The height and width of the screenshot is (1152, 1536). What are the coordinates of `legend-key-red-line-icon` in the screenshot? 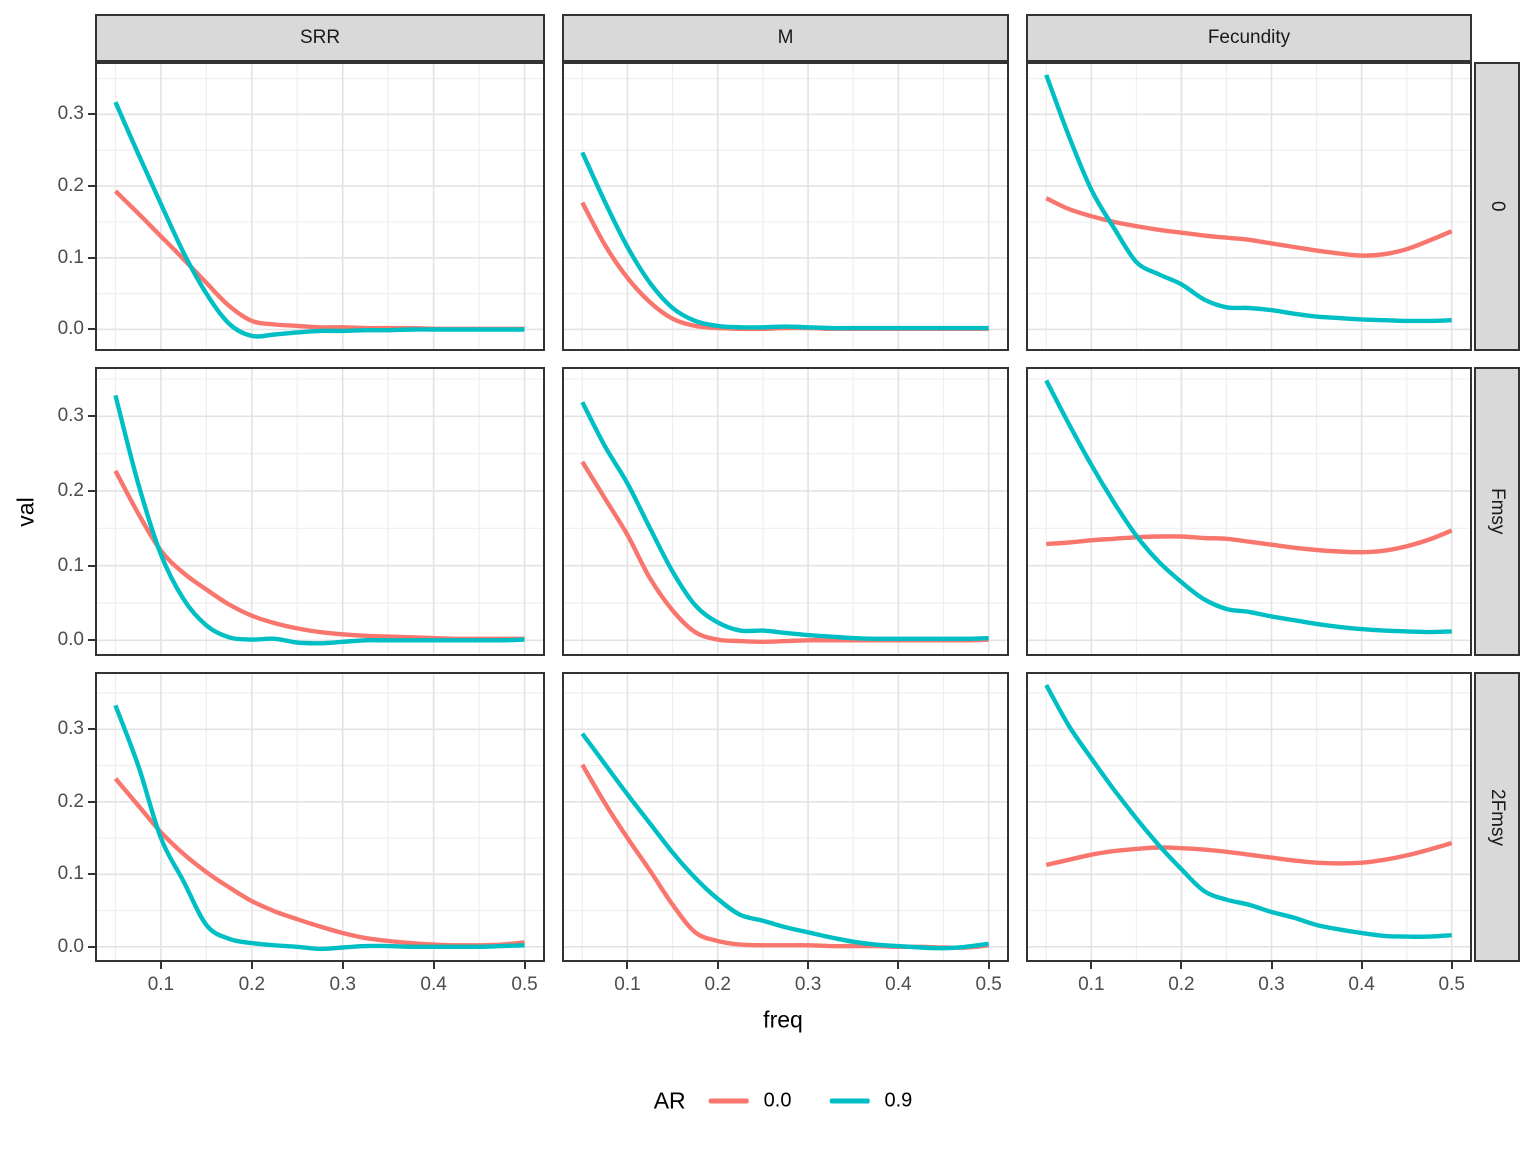 It's located at (728, 1101).